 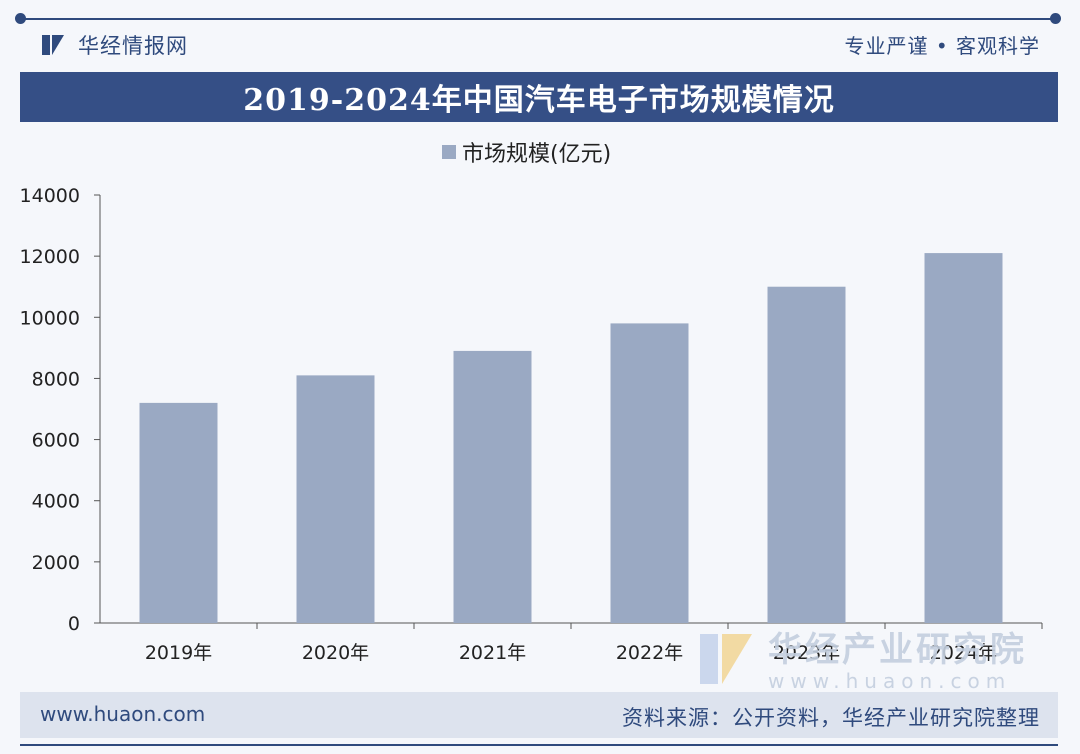 I want to click on footer-source: 资料来源：公开资料，华经产业研究院整理, so click(x=831, y=718).